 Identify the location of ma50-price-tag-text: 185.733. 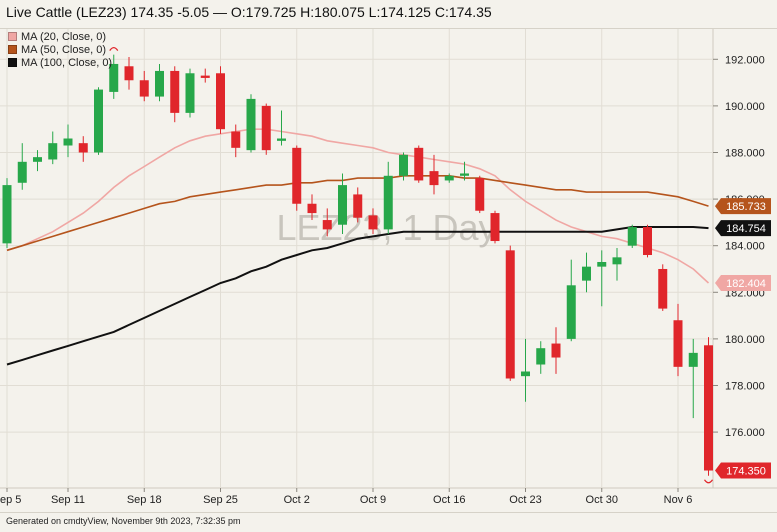
(746, 207).